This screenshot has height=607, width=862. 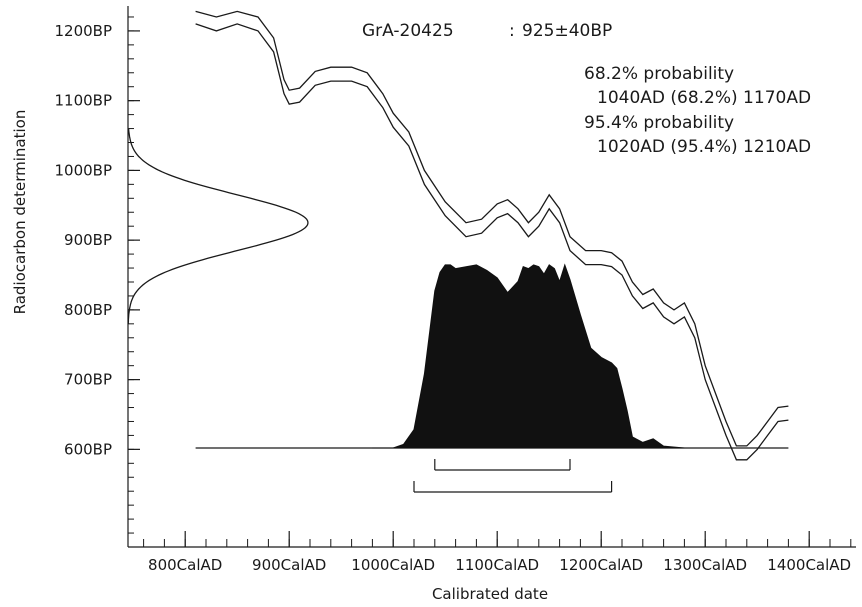 What do you see at coordinates (88, 310) in the screenshot?
I see `y-tick-label: 800BP` at bounding box center [88, 310].